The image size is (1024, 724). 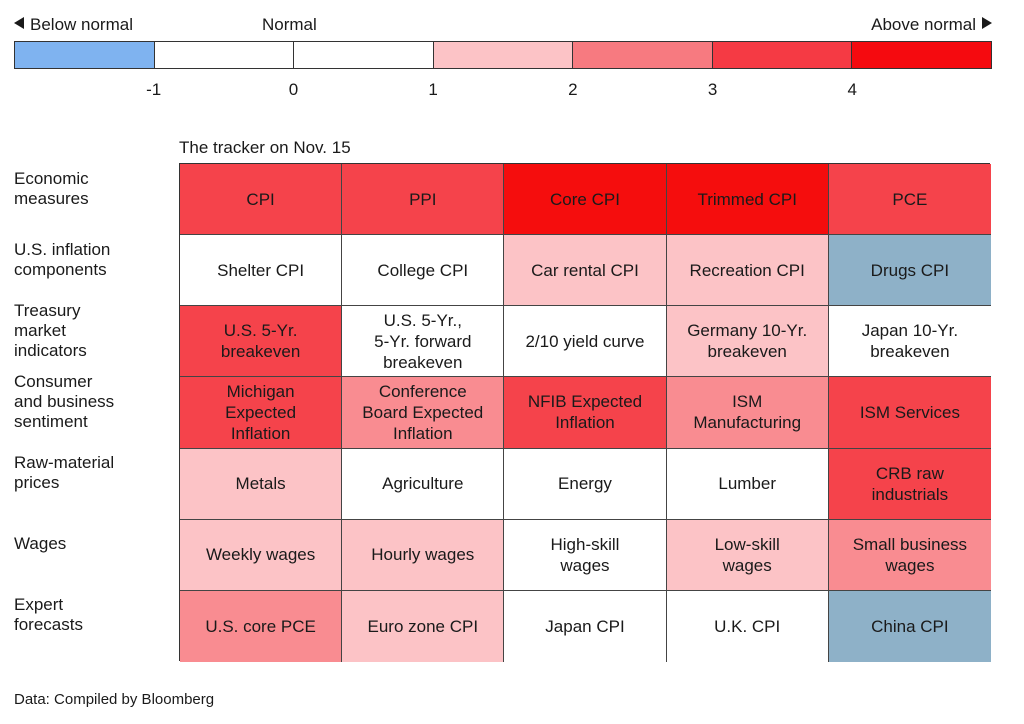 I want to click on heatmap-cell: PCE, so click(x=909, y=200).